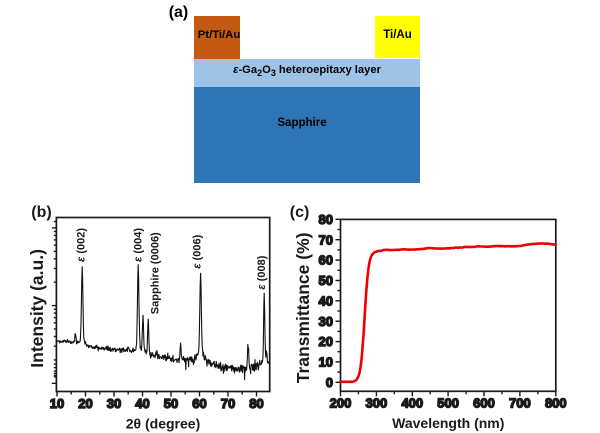 The height and width of the screenshot is (433, 600). I want to click on svg-text: ε (008), so click(262, 272).